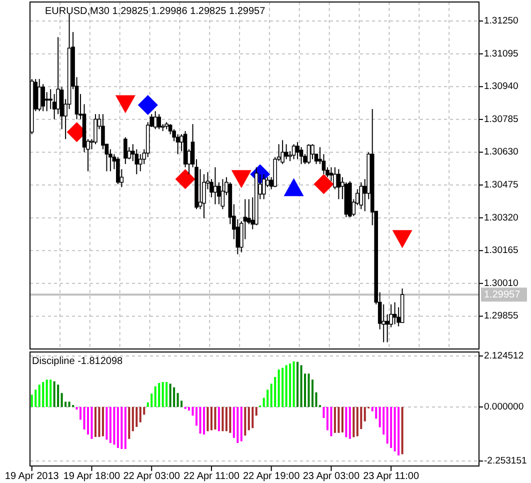  What do you see at coordinates (331, 476) in the screenshot?
I see `x-tick-label: 23 Apr 03:00` at bounding box center [331, 476].